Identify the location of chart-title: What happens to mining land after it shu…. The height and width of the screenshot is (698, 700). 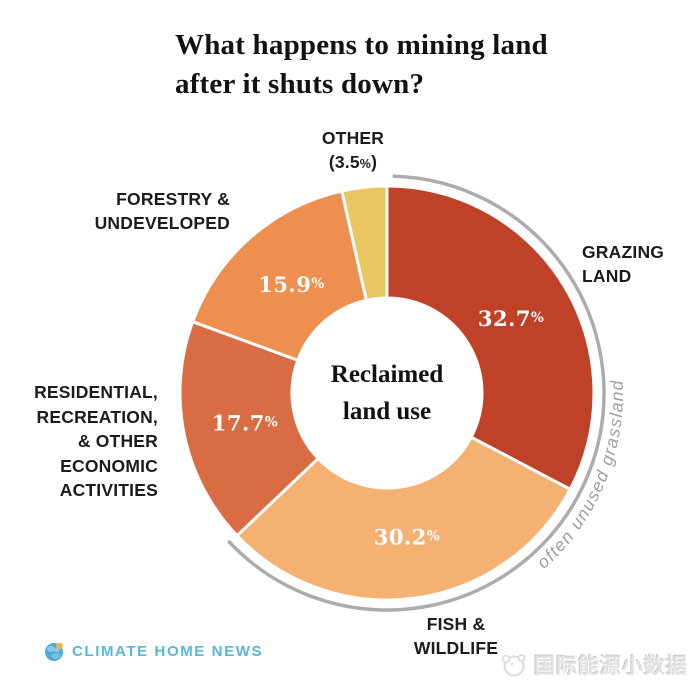
(361, 65).